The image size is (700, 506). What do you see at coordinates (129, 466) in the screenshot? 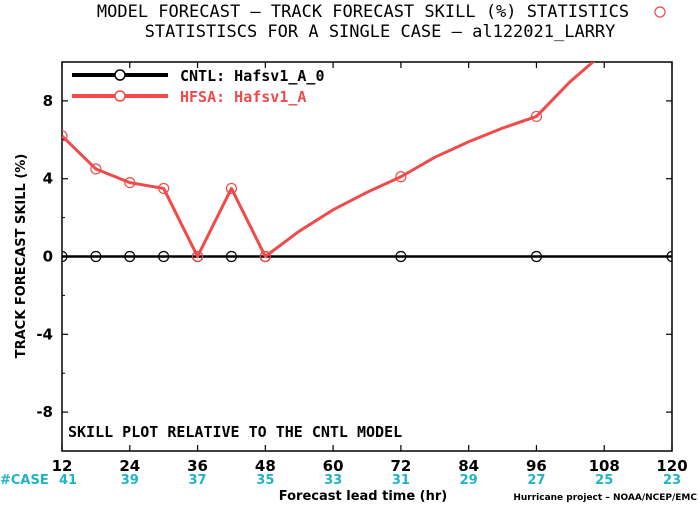
I see `x-tick-label: 24` at bounding box center [129, 466].